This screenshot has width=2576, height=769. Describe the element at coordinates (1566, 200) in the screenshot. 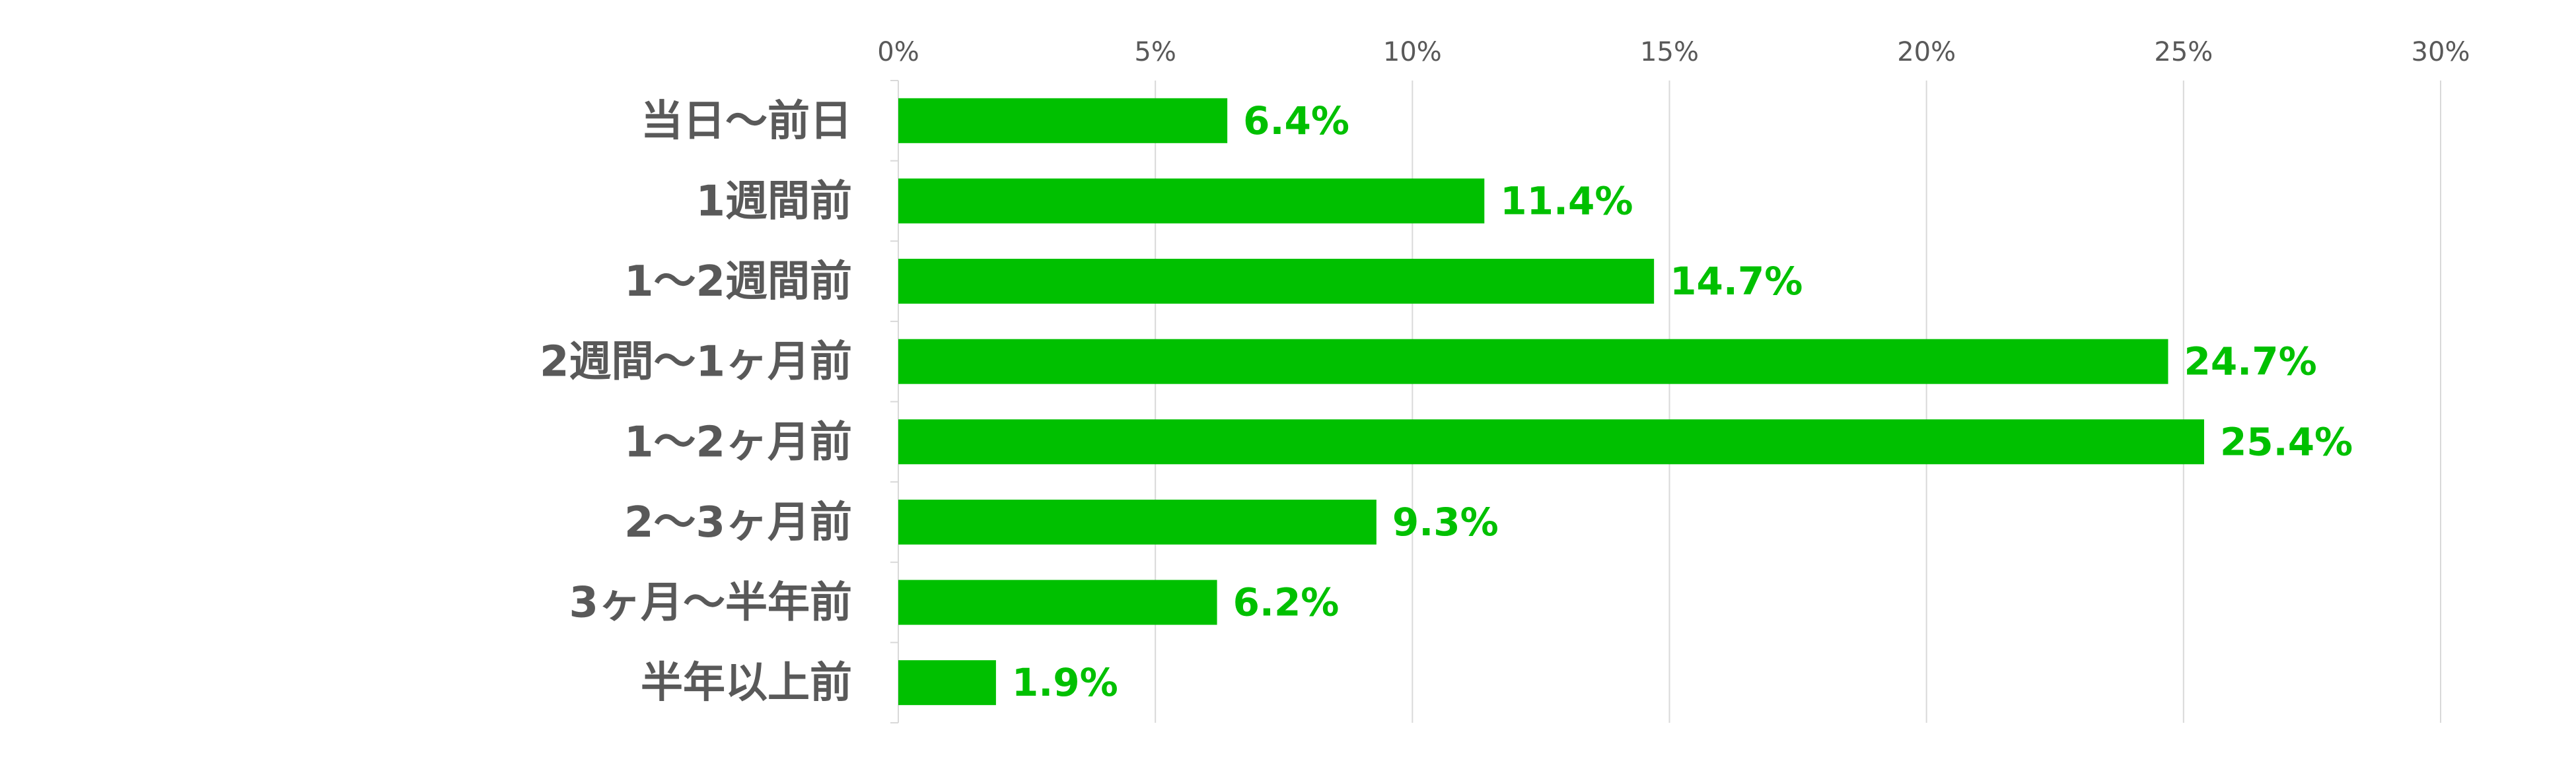

I see `data-label: 11.4%` at that location.